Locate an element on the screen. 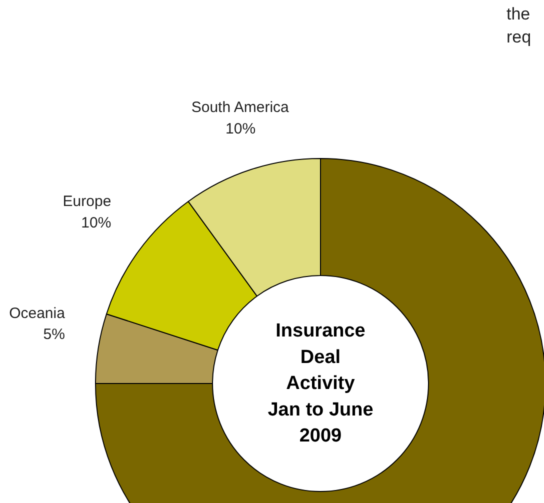  slice-label: Oceania is located at coordinates (37, 313).